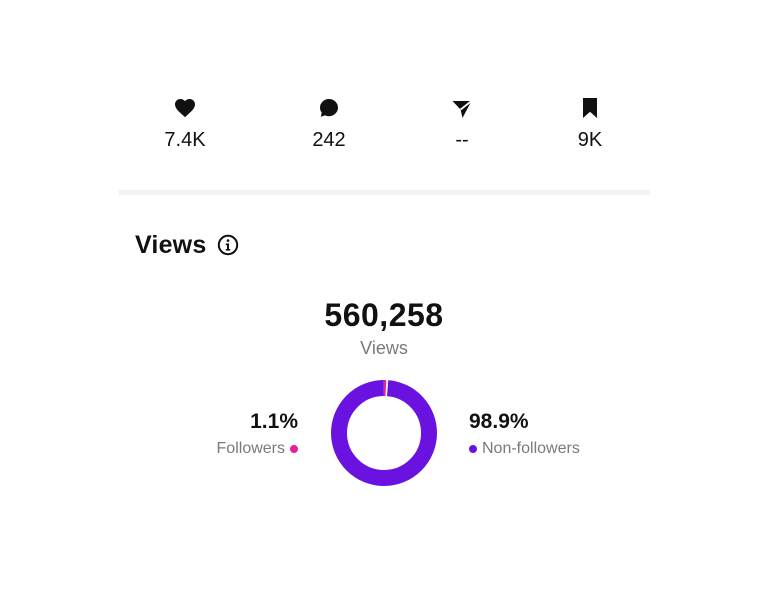 The image size is (768, 614). I want to click on views-total: 560,258 Views, so click(384, 327).